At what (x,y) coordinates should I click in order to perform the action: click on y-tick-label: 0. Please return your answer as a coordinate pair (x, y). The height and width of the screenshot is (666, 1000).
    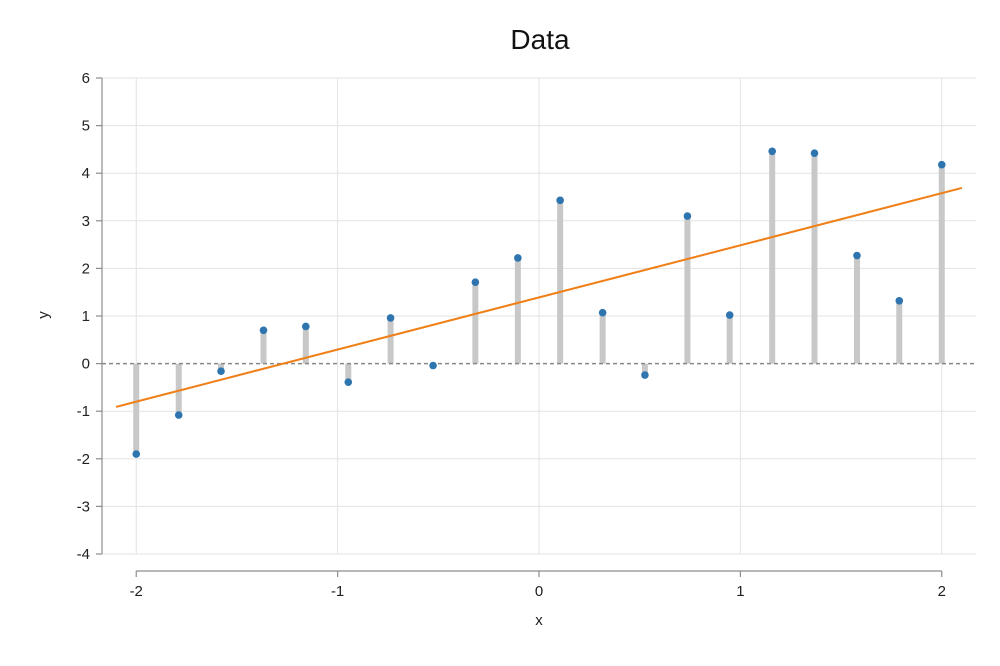
    Looking at the image, I should click on (86, 364).